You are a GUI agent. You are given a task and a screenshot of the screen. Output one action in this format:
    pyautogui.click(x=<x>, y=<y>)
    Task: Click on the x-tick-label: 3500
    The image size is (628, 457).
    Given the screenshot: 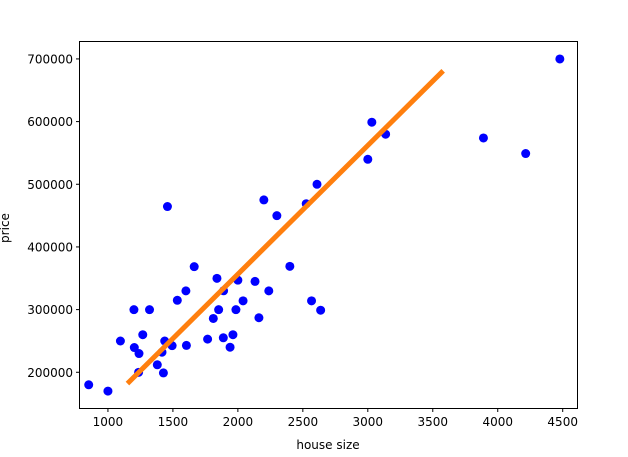 What is the action you would take?
    pyautogui.click(x=432, y=422)
    